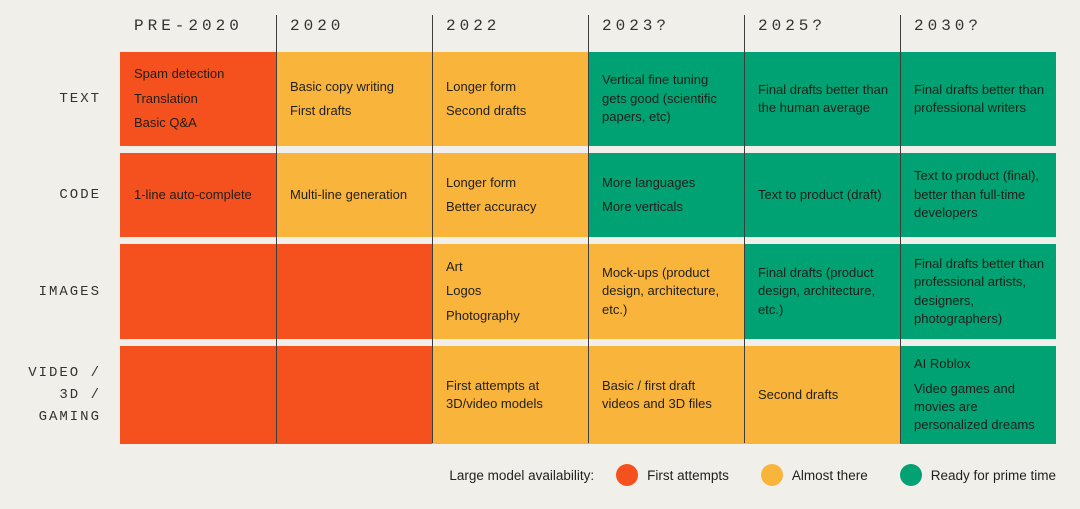 This screenshot has width=1080, height=509. What do you see at coordinates (473, 26) in the screenshot?
I see `column-header-2022: 2022` at bounding box center [473, 26].